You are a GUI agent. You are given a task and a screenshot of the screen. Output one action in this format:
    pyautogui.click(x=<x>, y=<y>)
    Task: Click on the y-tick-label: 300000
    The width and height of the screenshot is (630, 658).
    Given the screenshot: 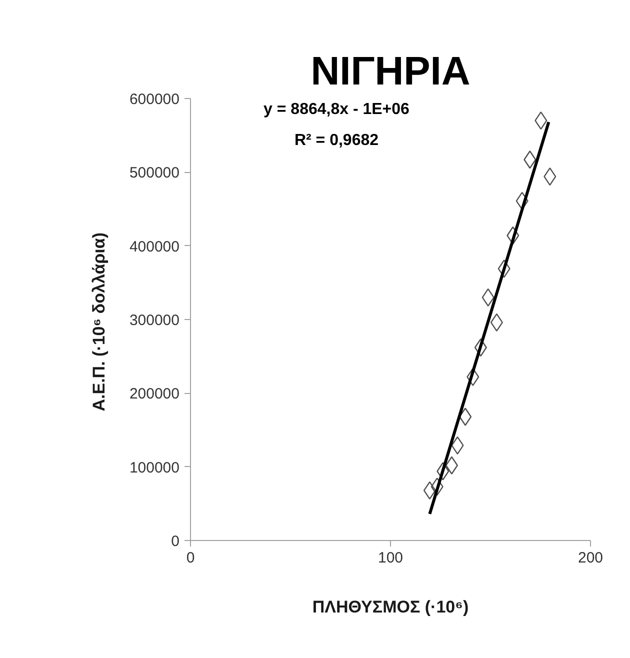 What is the action you would take?
    pyautogui.click(x=154, y=320)
    